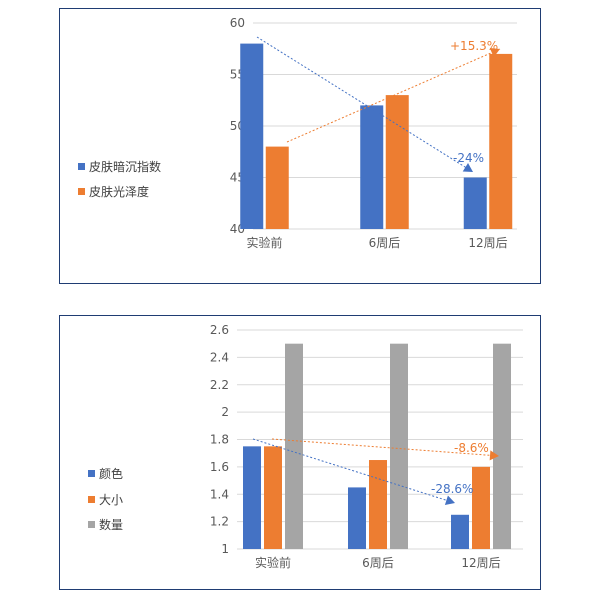  What do you see at coordinates (219, 522) in the screenshot?
I see `spots-y-tick-label: 1.2` at bounding box center [219, 522].